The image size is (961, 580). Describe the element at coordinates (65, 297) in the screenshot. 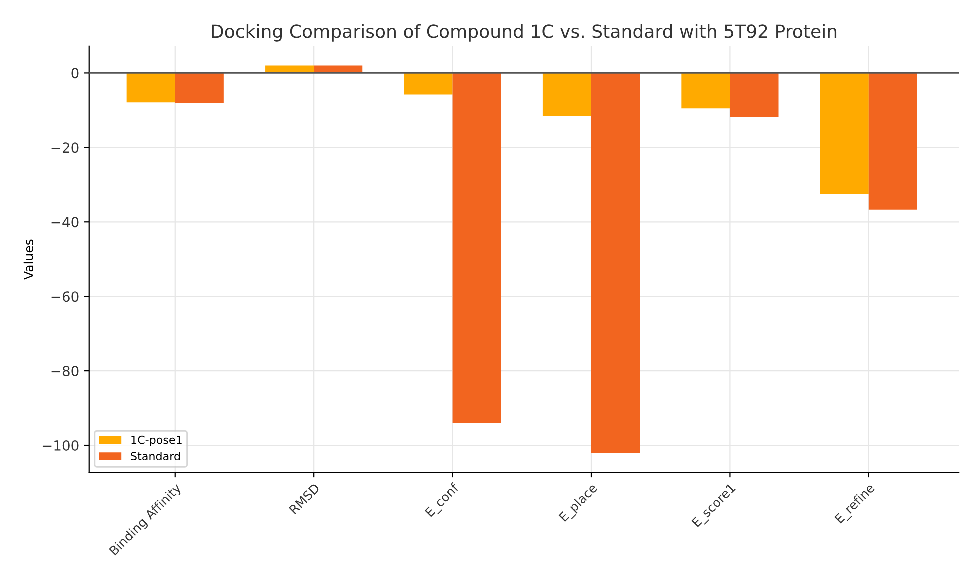

I see `y-tick-label: −60` at that location.